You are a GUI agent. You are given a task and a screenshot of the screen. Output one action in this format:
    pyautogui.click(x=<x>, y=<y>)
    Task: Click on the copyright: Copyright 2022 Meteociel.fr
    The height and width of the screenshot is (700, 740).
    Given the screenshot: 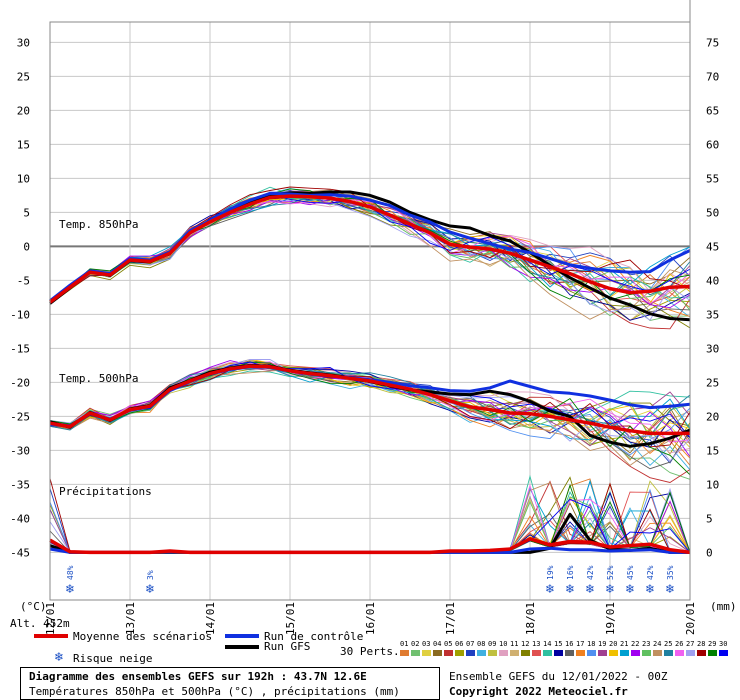 What is the action you would take?
    pyautogui.click(x=538, y=691)
    